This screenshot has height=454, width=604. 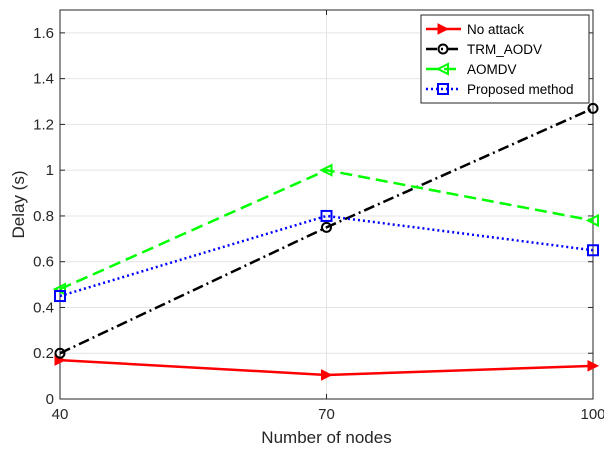 I want to click on x-tick-label: 100, so click(x=592, y=414).